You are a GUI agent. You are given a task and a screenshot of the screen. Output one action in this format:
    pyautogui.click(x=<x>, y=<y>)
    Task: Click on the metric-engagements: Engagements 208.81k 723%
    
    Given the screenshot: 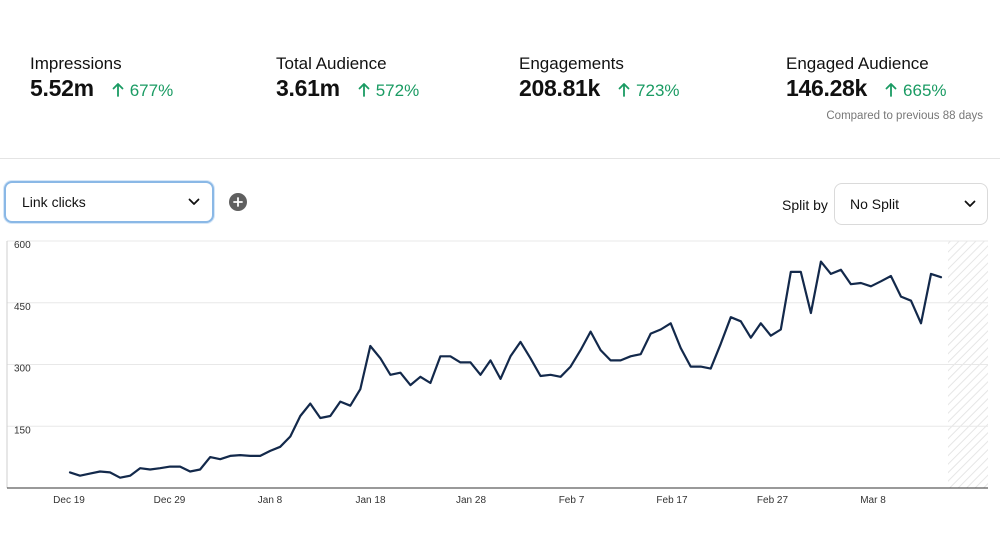 What is the action you would take?
    pyautogui.click(x=599, y=78)
    